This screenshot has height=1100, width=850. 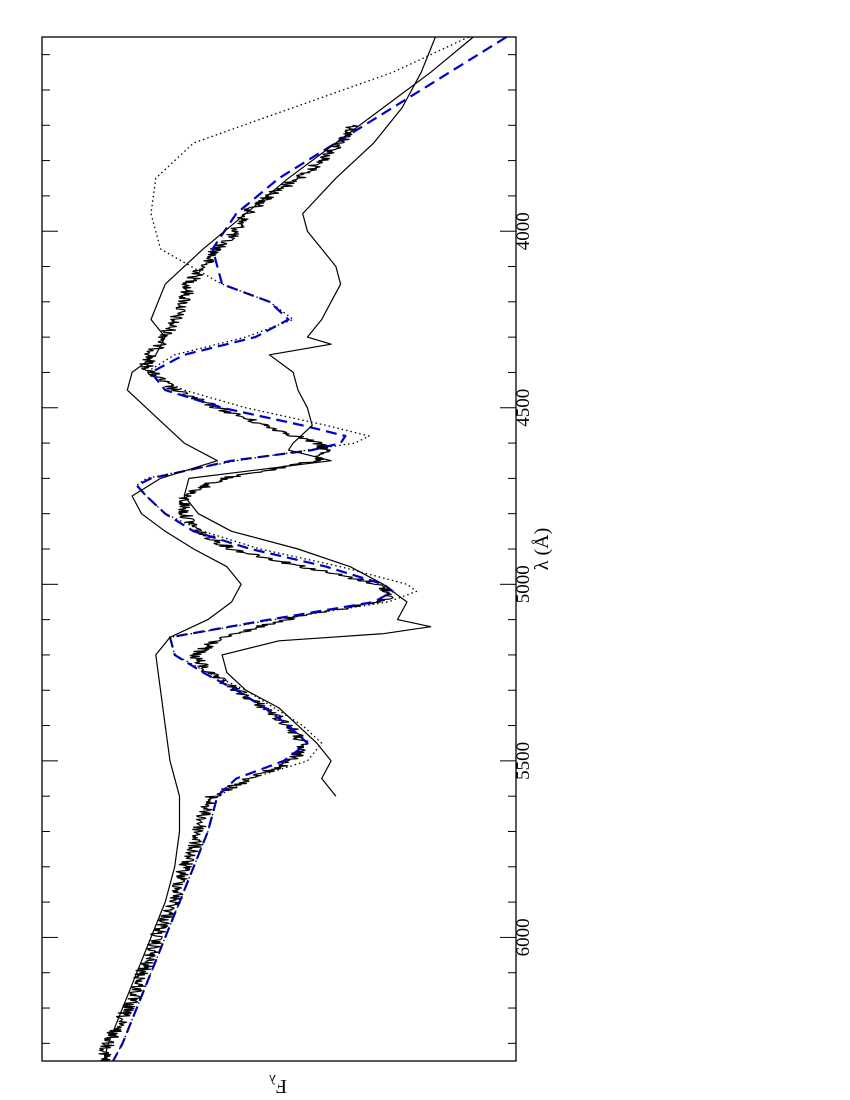 What do you see at coordinates (523, 408) in the screenshot?
I see `x-tick-label: 4500` at bounding box center [523, 408].